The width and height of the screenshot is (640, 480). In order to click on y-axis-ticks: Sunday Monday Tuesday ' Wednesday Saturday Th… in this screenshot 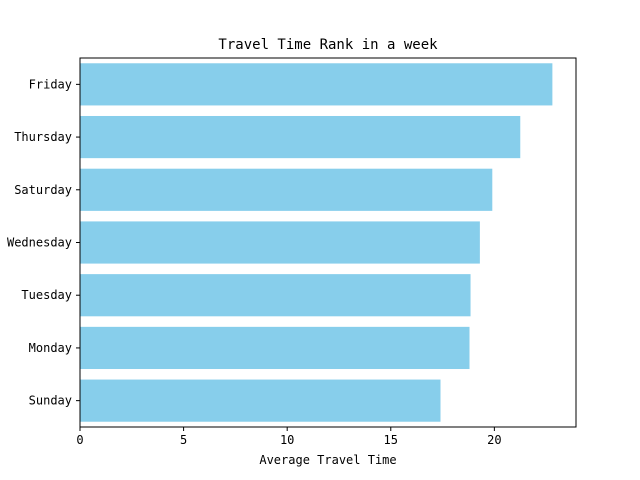, I will do `click(40, 242)`.